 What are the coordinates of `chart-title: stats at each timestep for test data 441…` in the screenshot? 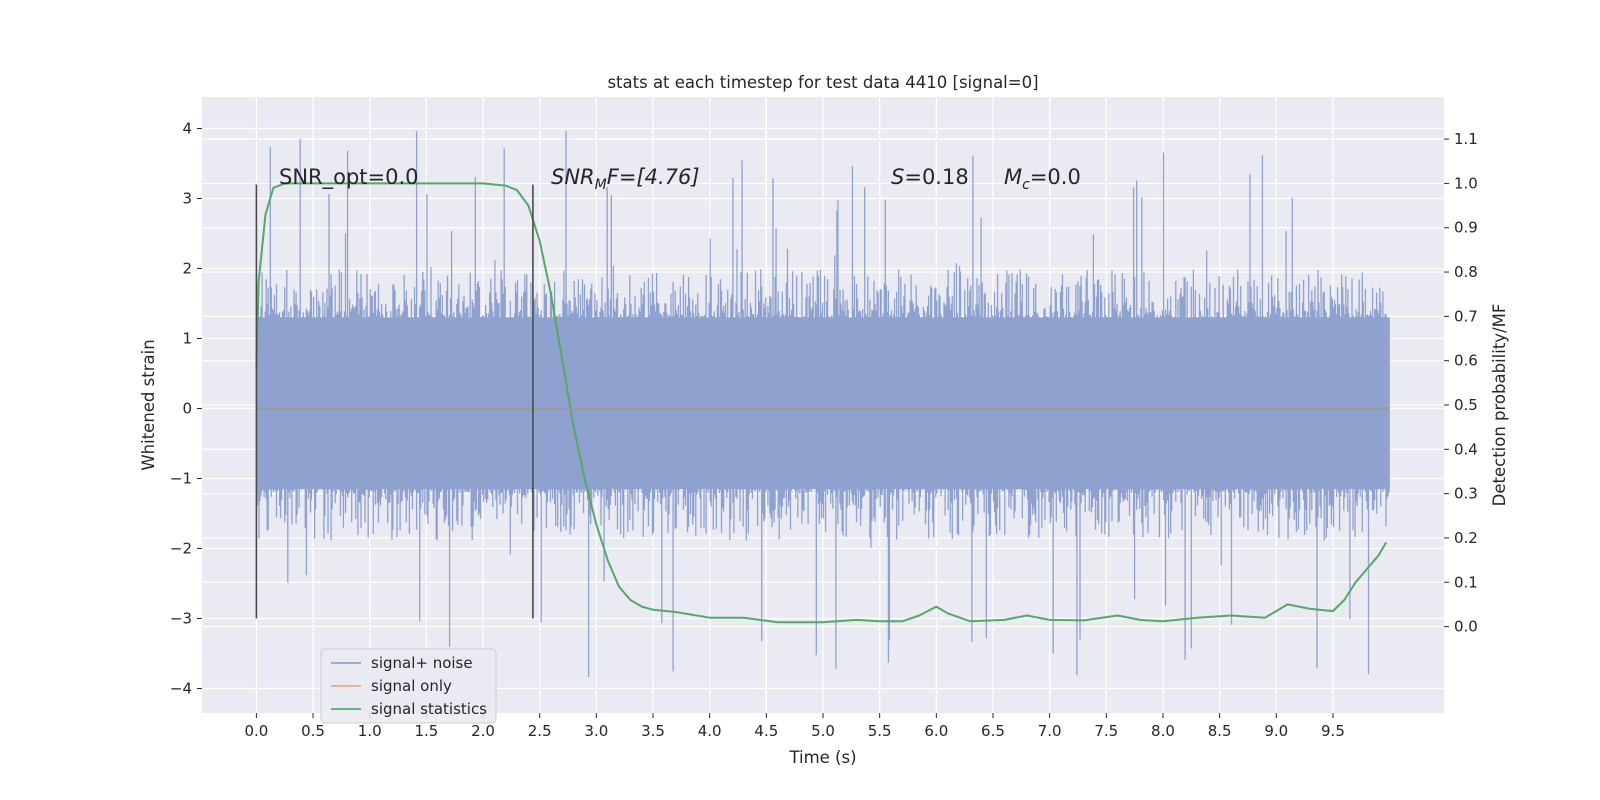 It's located at (822, 82).